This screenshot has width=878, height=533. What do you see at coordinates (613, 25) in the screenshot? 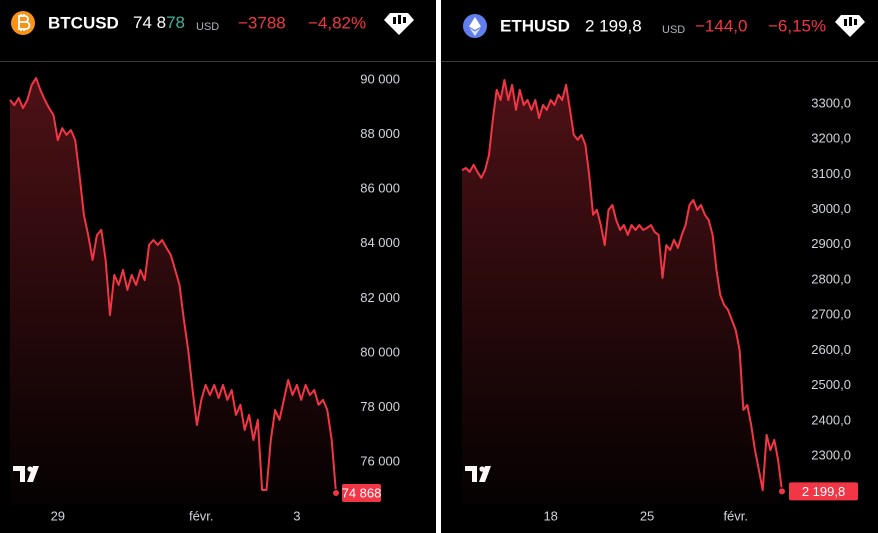
I see `price: 2 199,8` at bounding box center [613, 25].